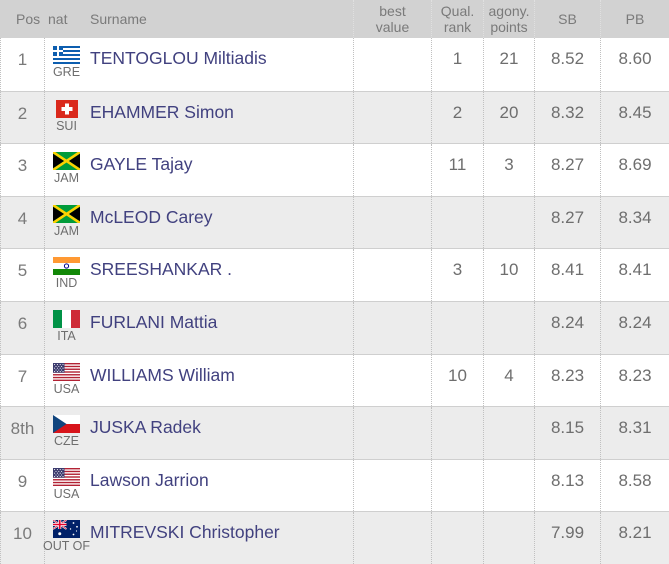  I want to click on position-cell: 9, so click(22, 485).